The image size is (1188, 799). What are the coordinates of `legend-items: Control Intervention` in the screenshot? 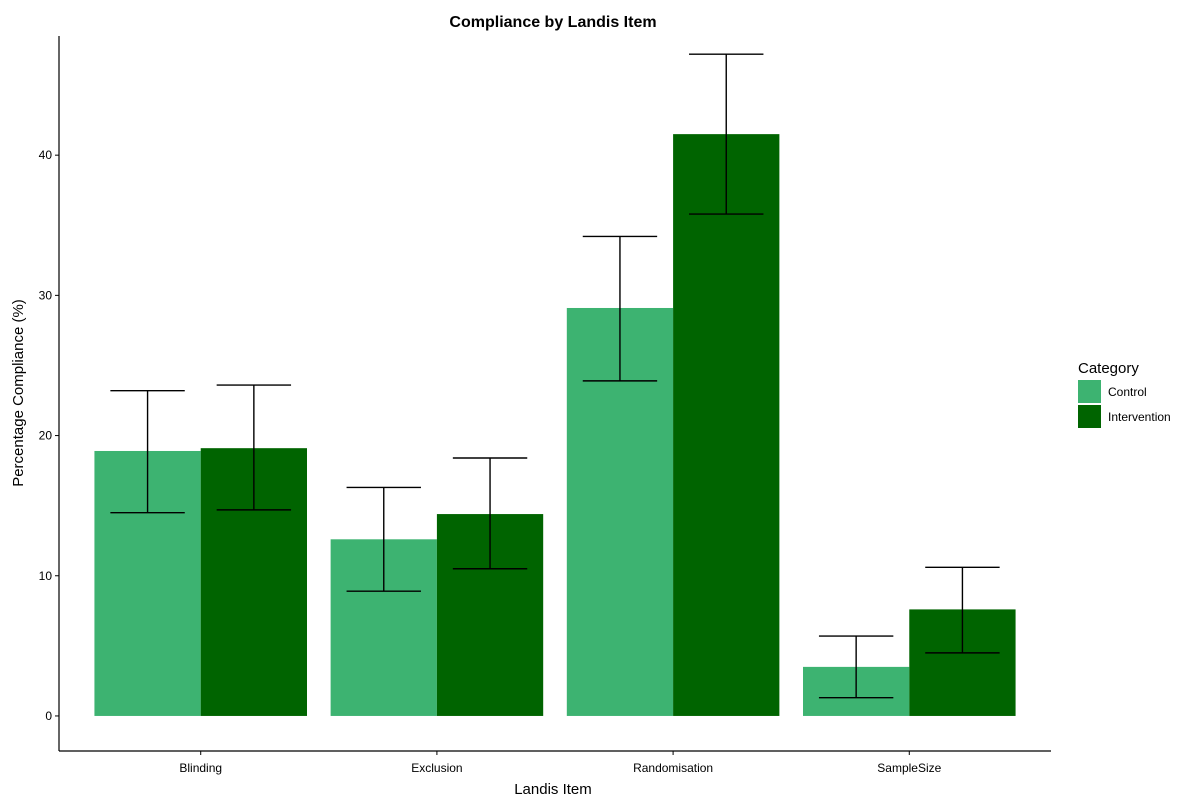 It's located at (1124, 404).